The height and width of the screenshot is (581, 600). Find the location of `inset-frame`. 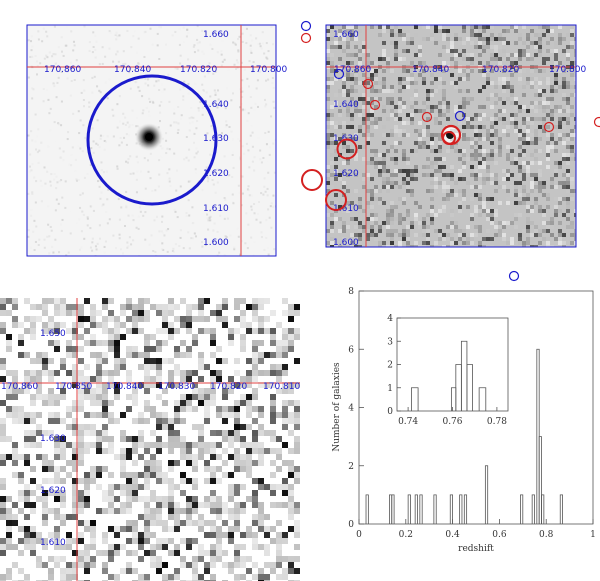

inset-frame is located at coordinates (452, 364).